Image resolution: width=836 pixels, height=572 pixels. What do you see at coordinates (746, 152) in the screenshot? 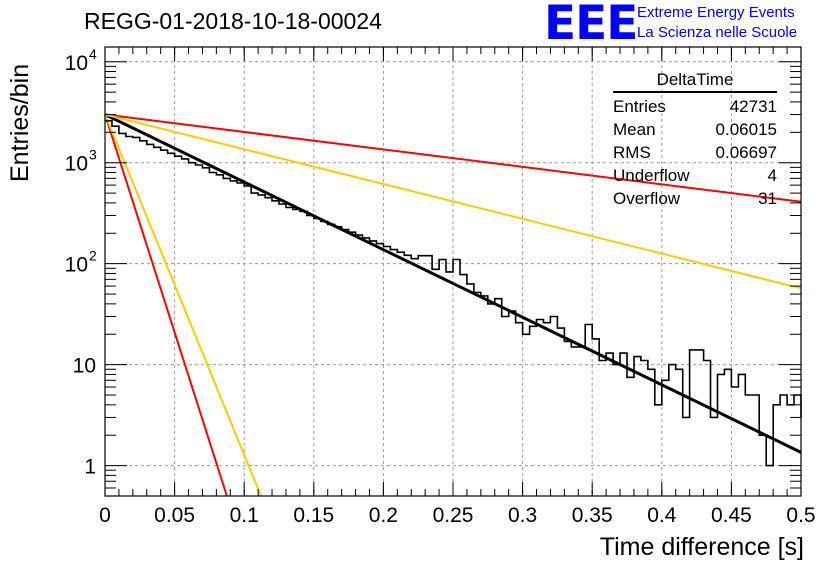
I see `stats-value: 0.06697` at bounding box center [746, 152].